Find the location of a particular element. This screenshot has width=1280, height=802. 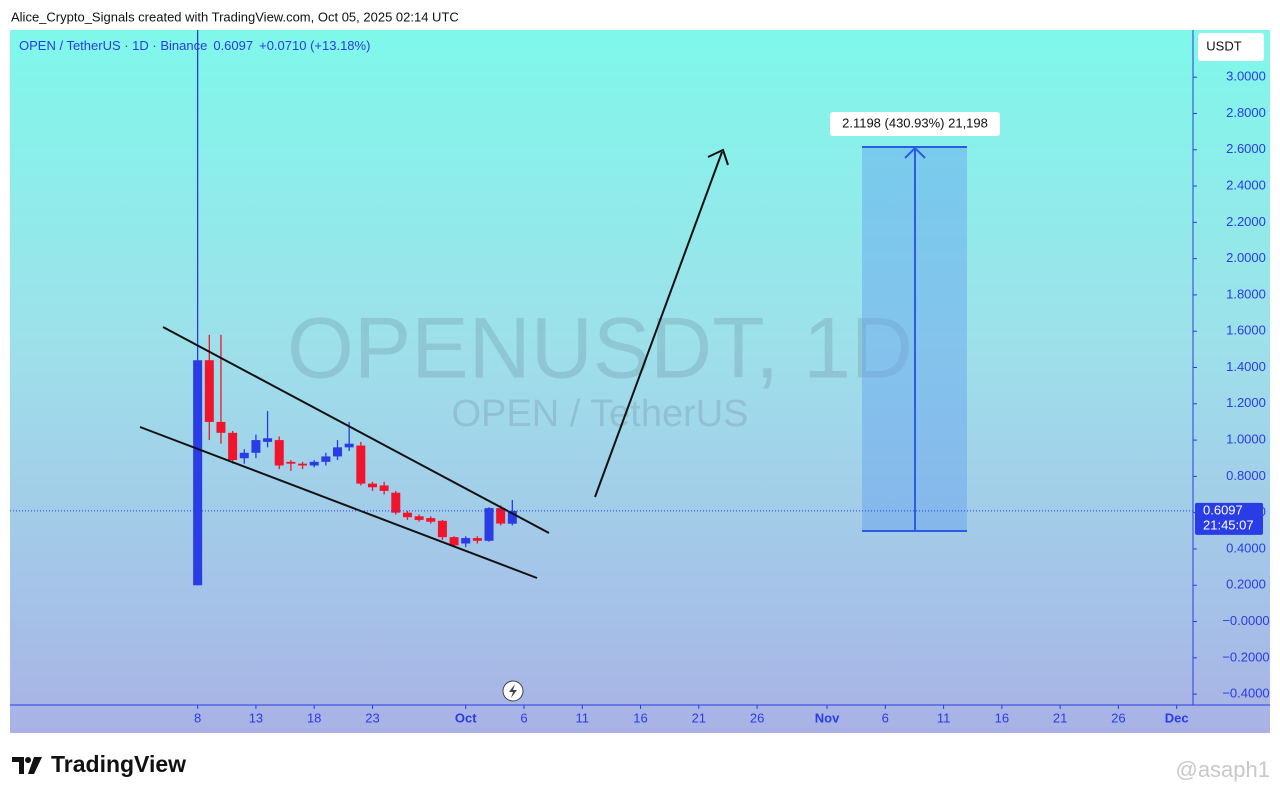

measure-label: 2.1198 (430.93%) 21,198 is located at coordinates (915, 122).